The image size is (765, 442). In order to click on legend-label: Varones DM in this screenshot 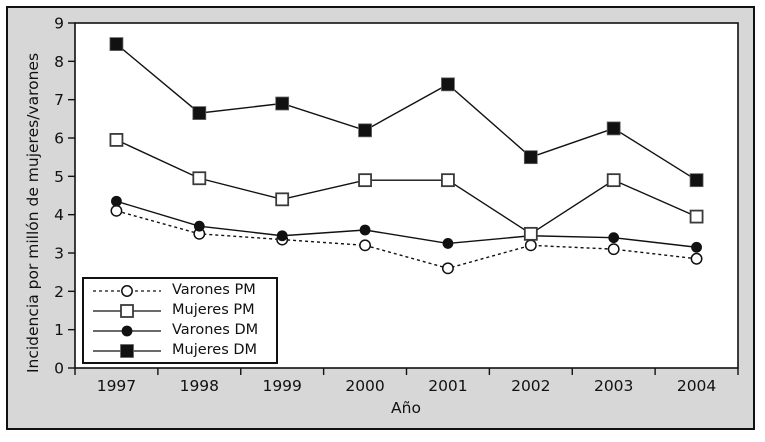, I will do `click(215, 330)`.